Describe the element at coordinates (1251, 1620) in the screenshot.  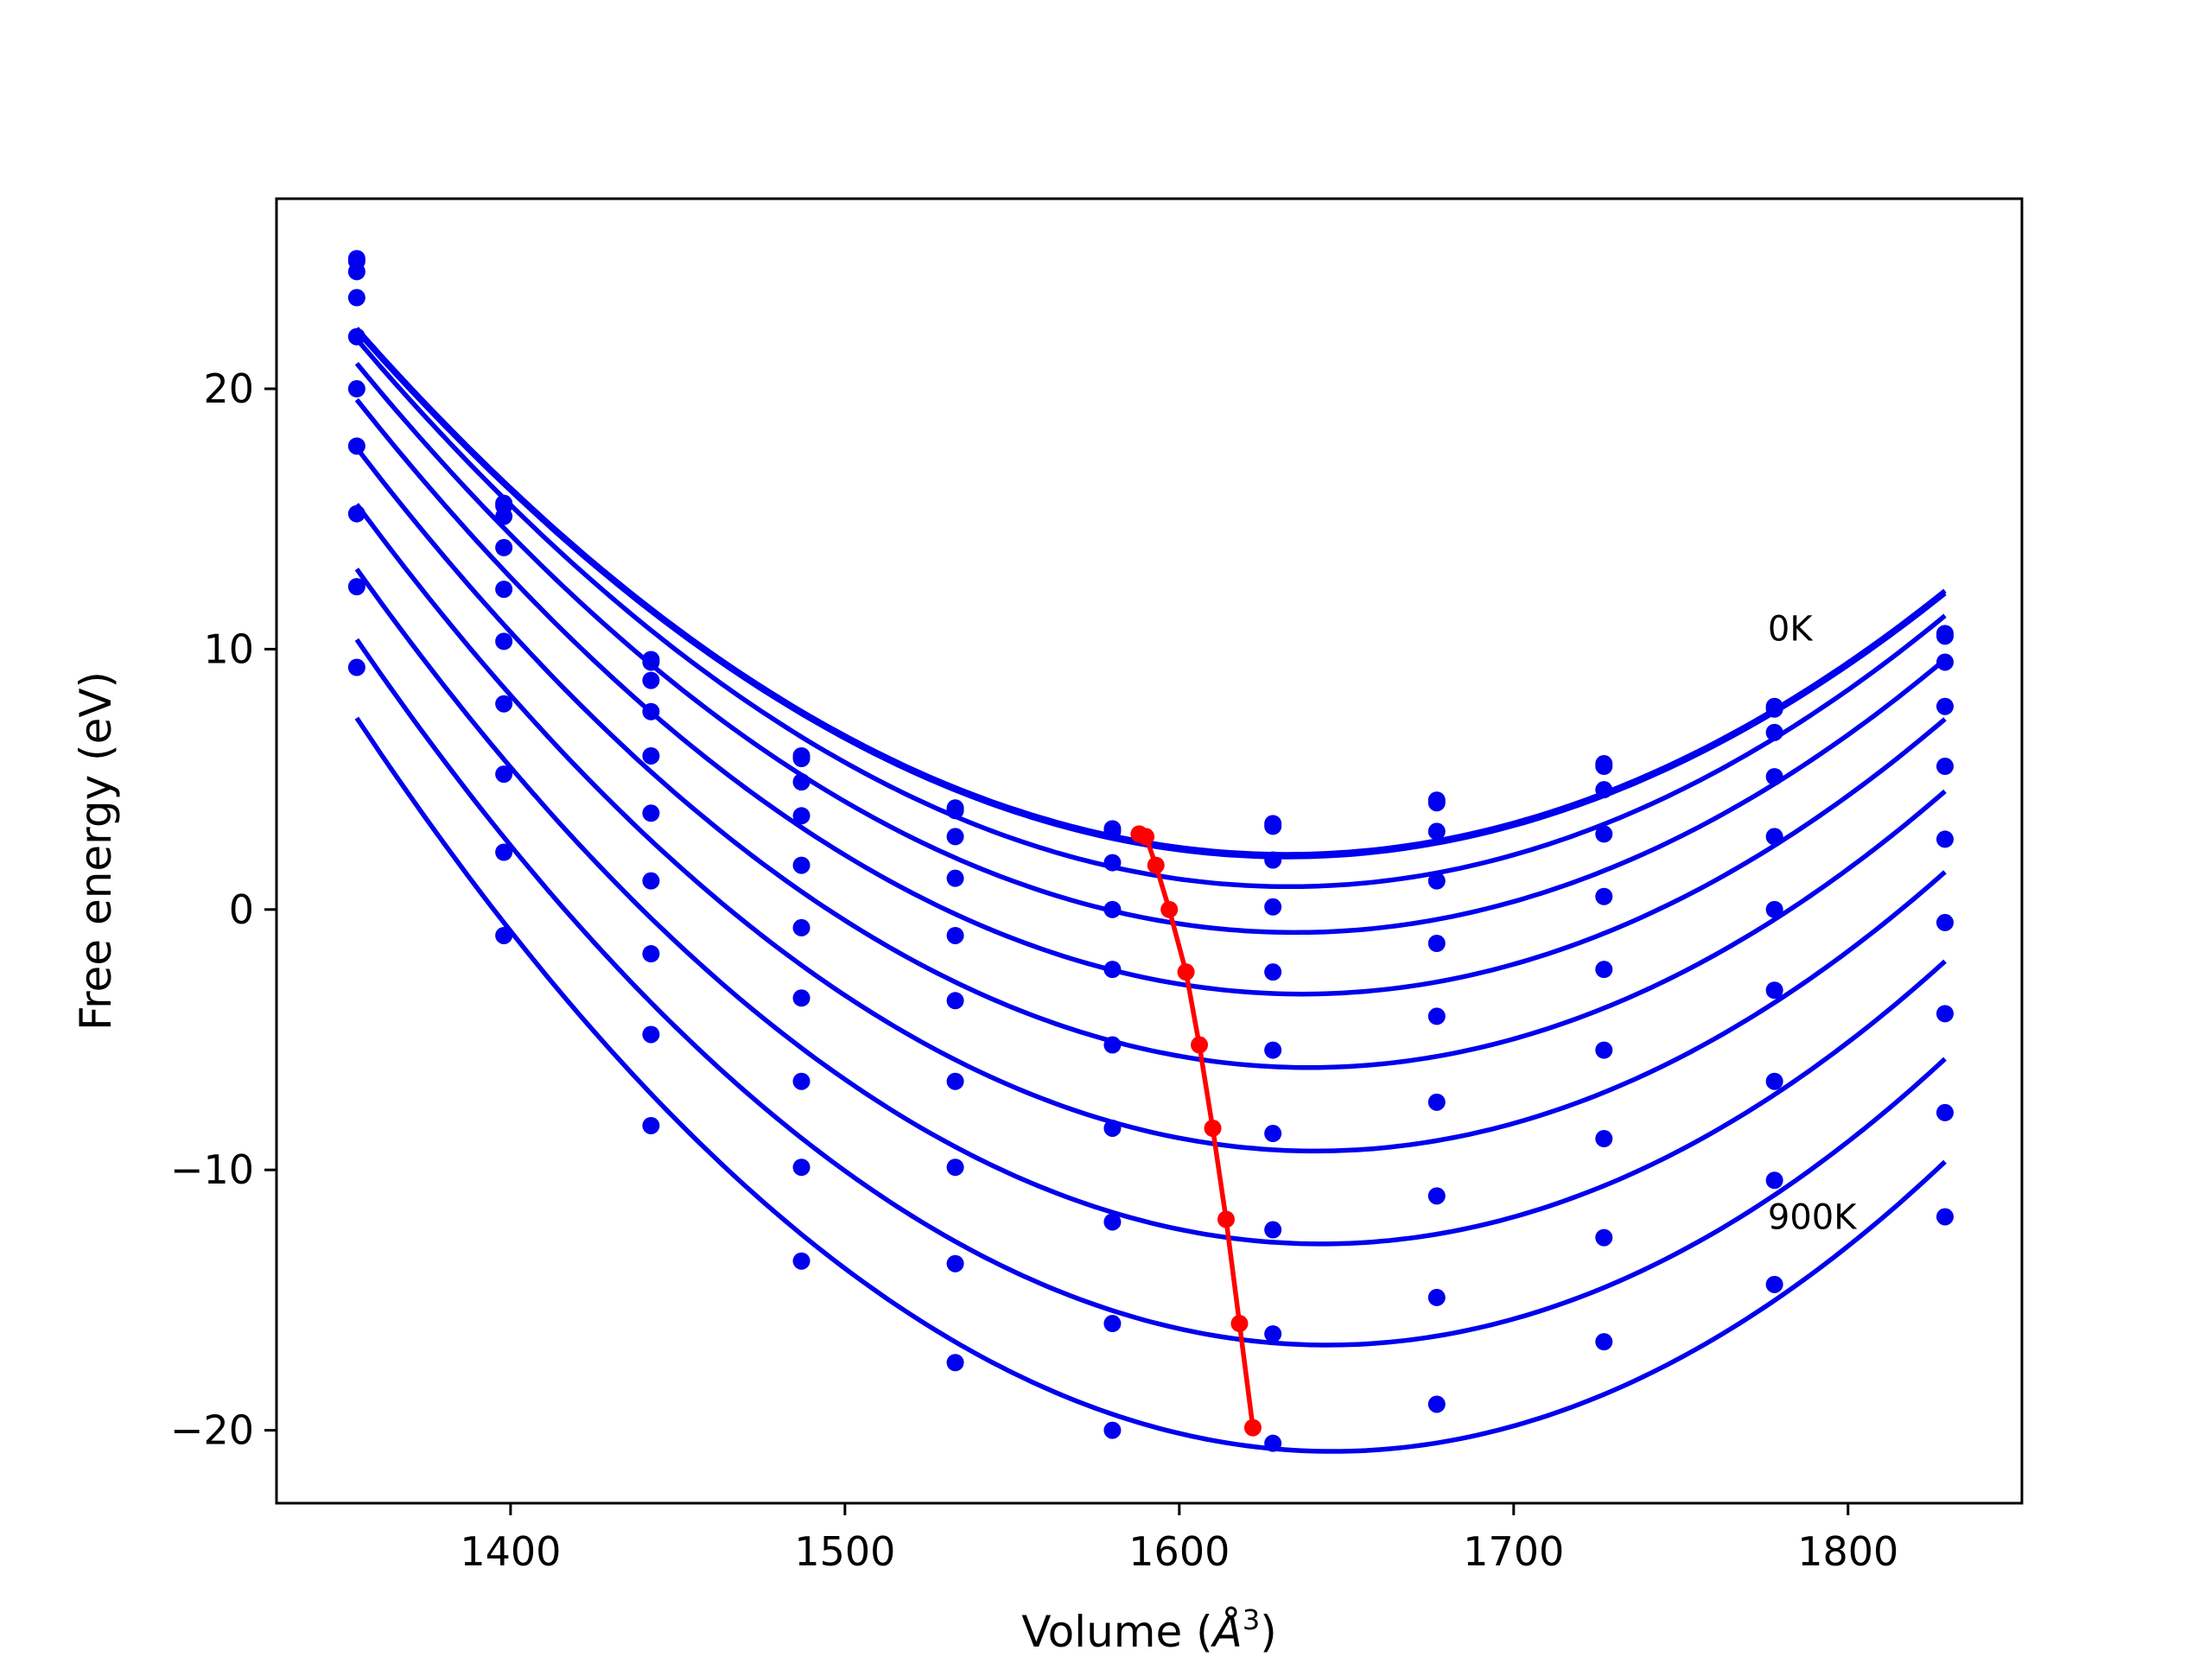
I see `x-axis-label-exponent: 3` at that location.